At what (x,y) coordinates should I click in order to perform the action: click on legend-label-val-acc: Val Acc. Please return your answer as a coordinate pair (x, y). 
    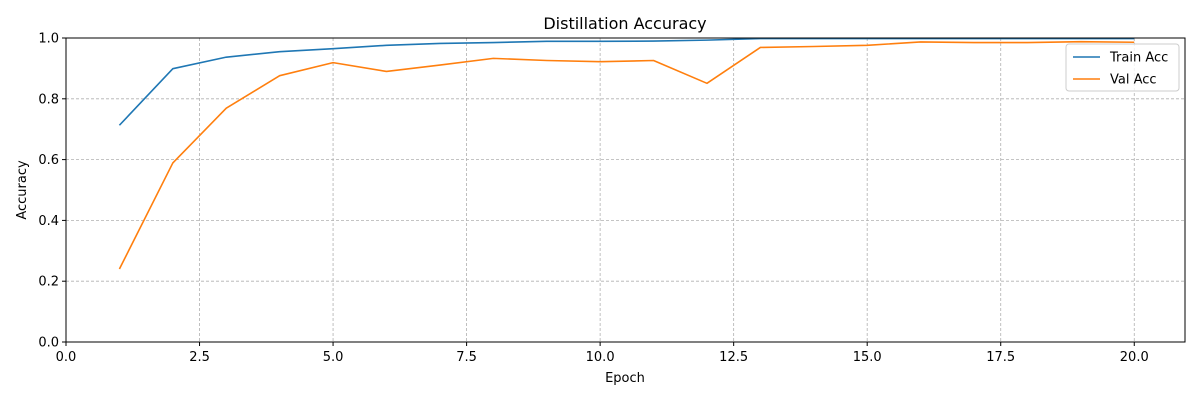
    Looking at the image, I should click on (1133, 80).